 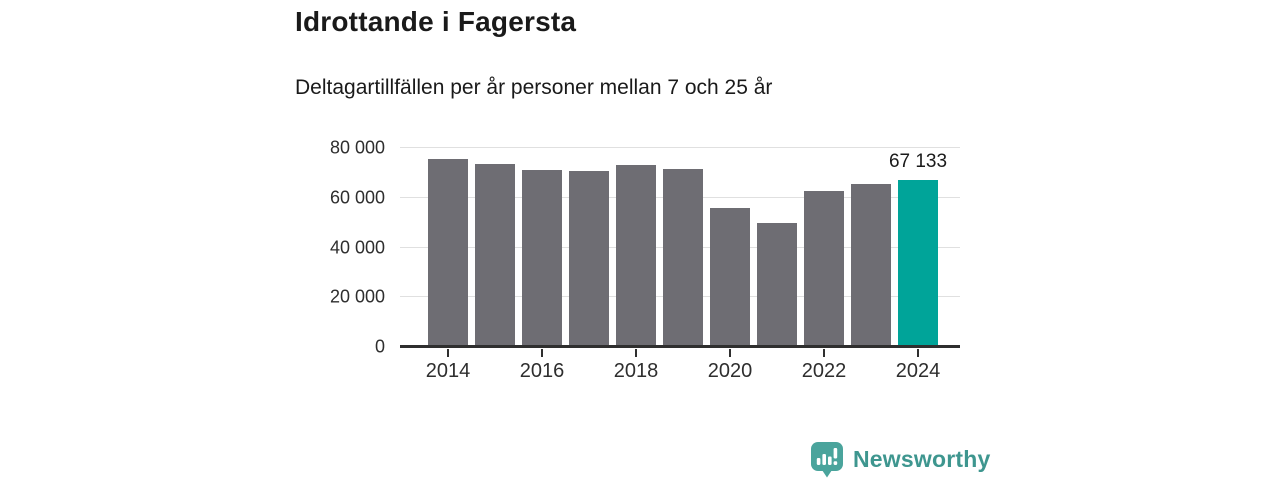 What do you see at coordinates (542, 371) in the screenshot?
I see `x-tick-label: 2016` at bounding box center [542, 371].